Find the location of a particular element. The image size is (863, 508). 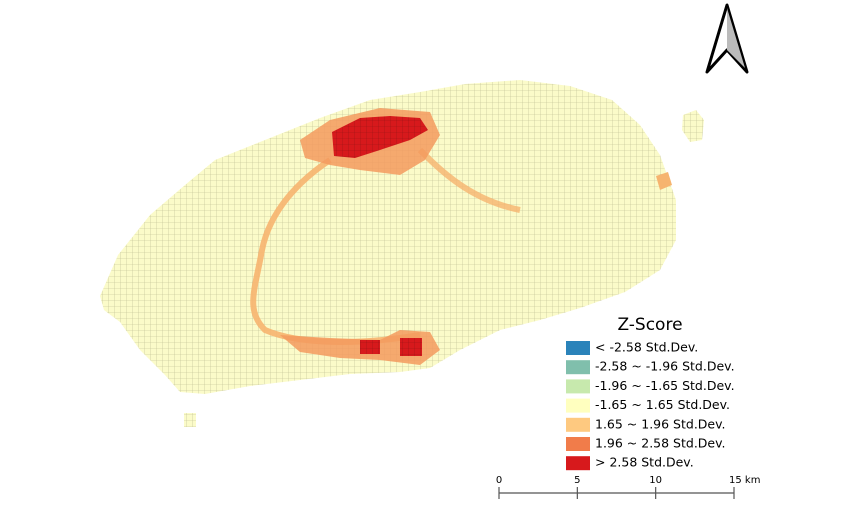

scale-label: 0 is located at coordinates (499, 480).